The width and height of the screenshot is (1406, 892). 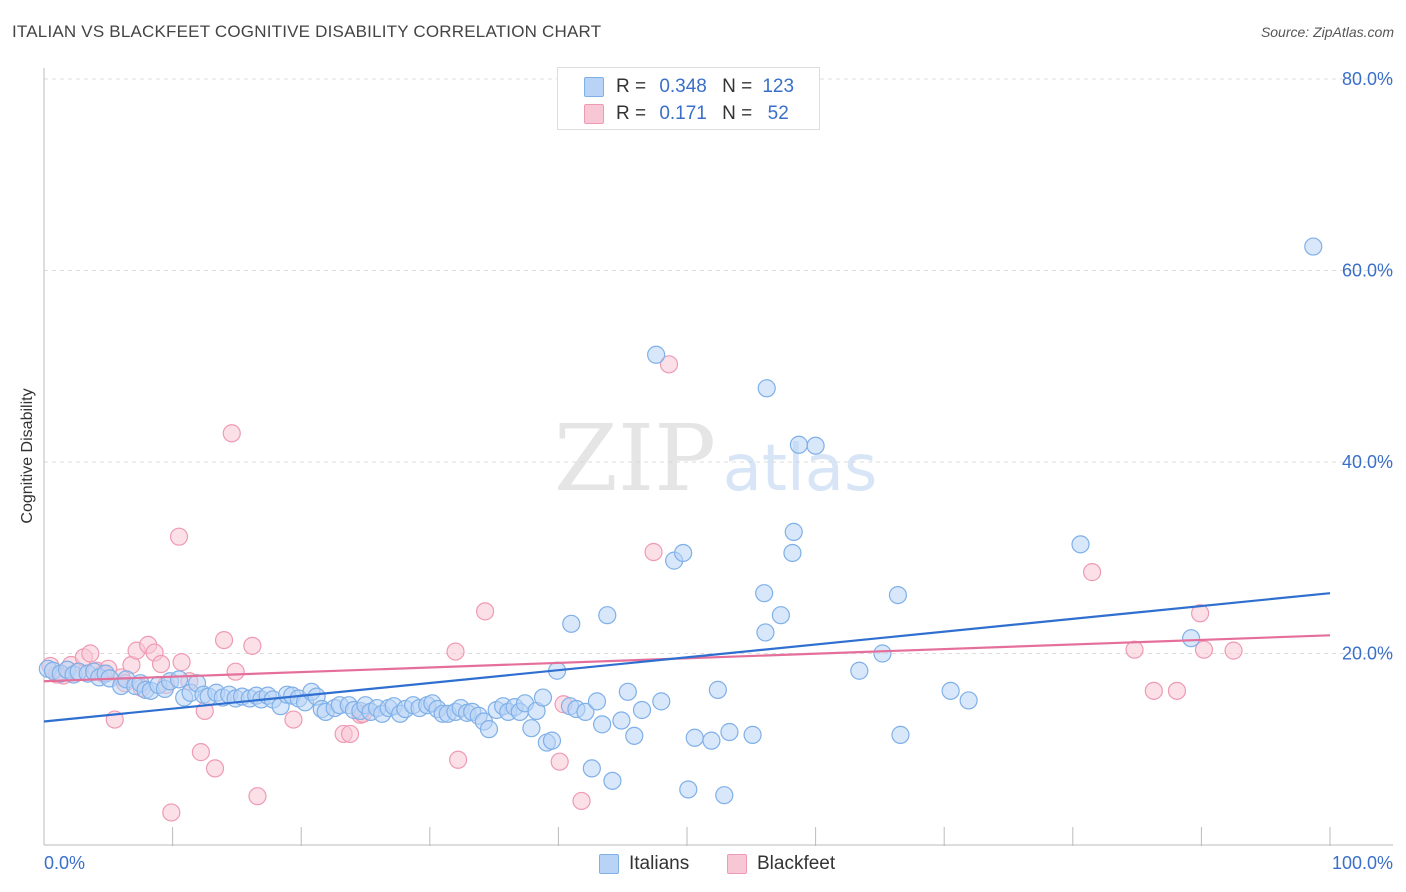 What do you see at coordinates (1367, 654) in the screenshot?
I see `y-tick-label: 20.0%` at bounding box center [1367, 654].